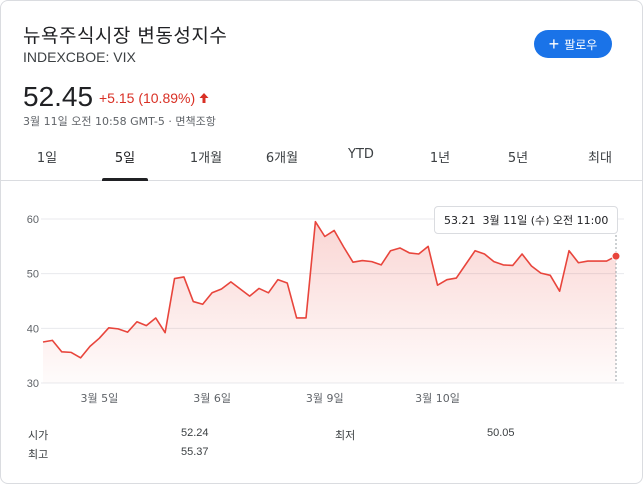 The height and width of the screenshot is (484, 643). I want to click on tooltip-value: 53.21, so click(460, 220).